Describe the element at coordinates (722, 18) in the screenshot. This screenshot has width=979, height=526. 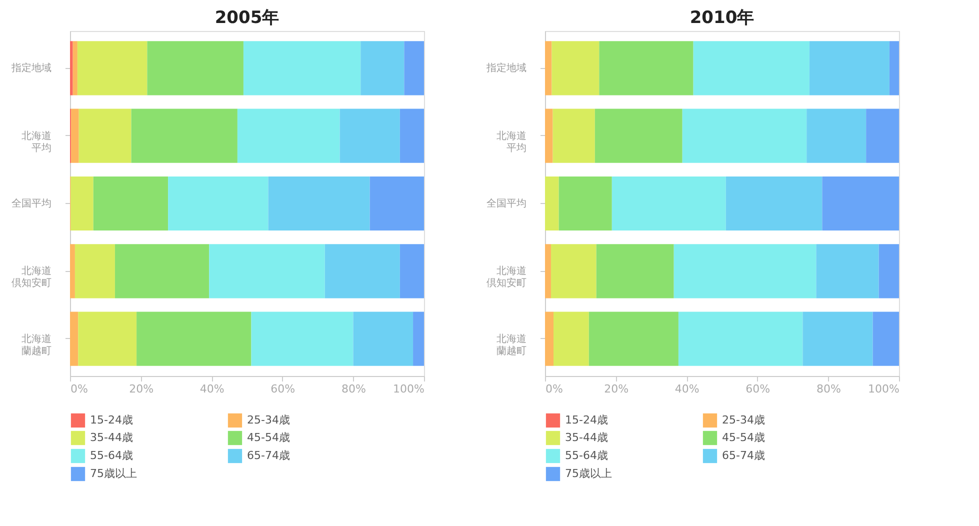
I see `chart-title: 2010年` at that location.